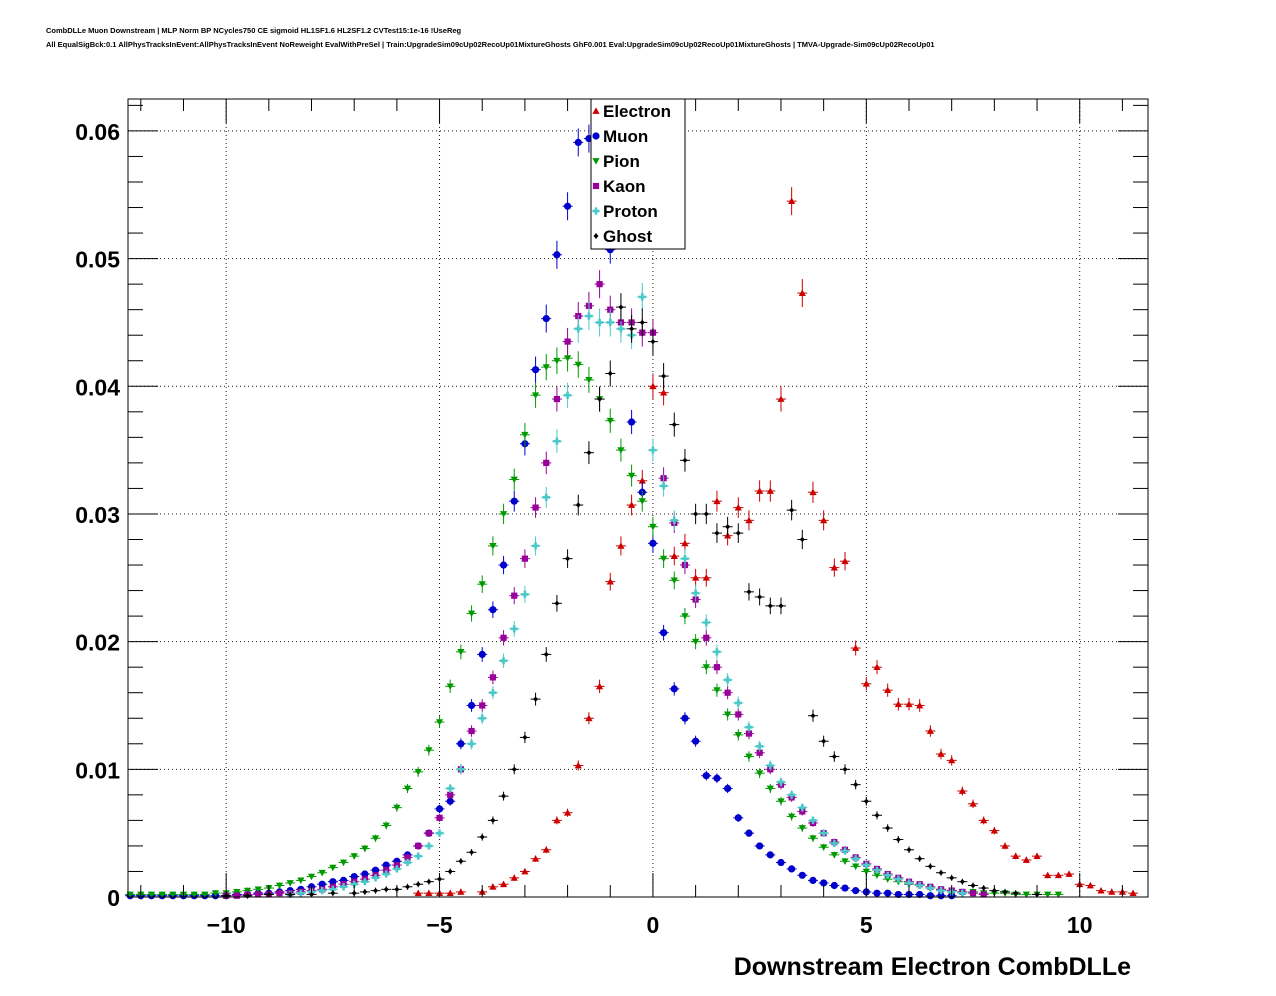 The height and width of the screenshot is (996, 1276). Describe the element at coordinates (596, 161) in the screenshot. I see `legend-marker-pion` at that location.